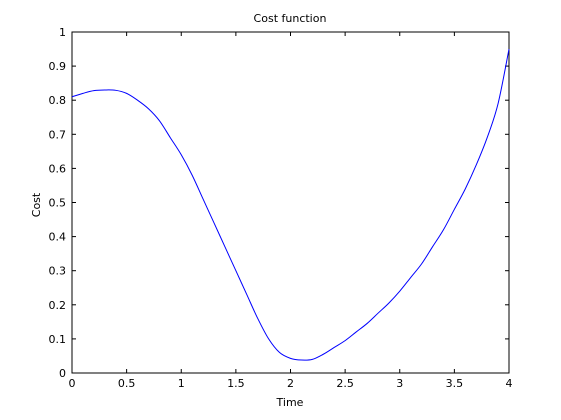 The height and width of the screenshot is (420, 561). I want to click on y-axis-label: Cost, so click(36, 204).